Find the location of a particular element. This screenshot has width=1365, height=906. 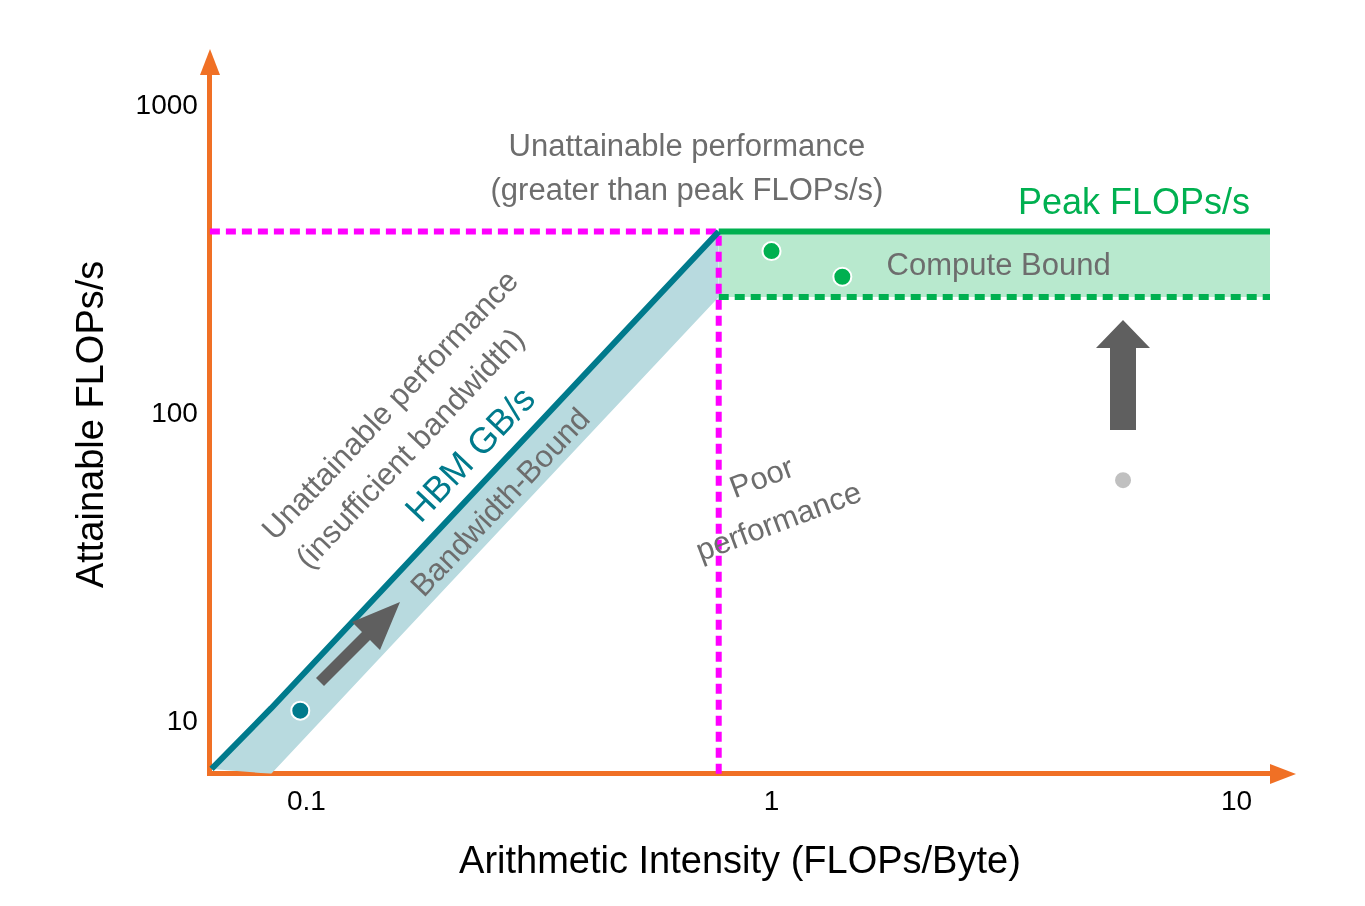

annotation: Unattainable performance is located at coordinates (687, 146).